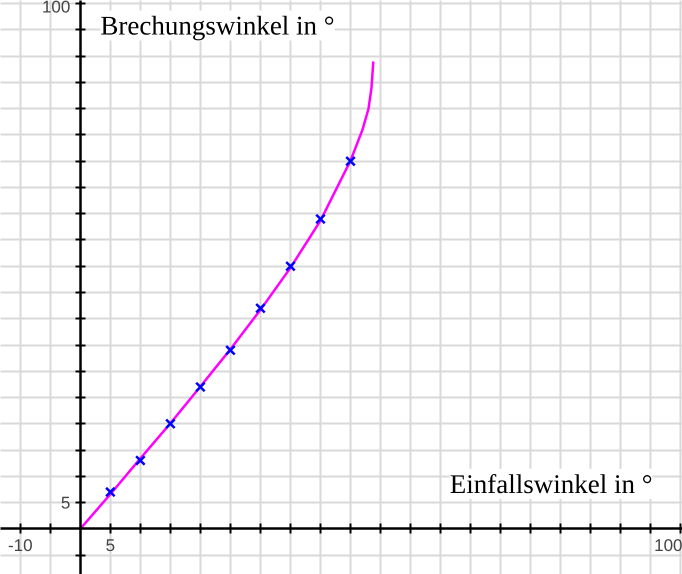 This screenshot has width=682, height=574. Describe the element at coordinates (551, 483) in the screenshot. I see `x-axis-title: Einfallswinkel in °` at that location.